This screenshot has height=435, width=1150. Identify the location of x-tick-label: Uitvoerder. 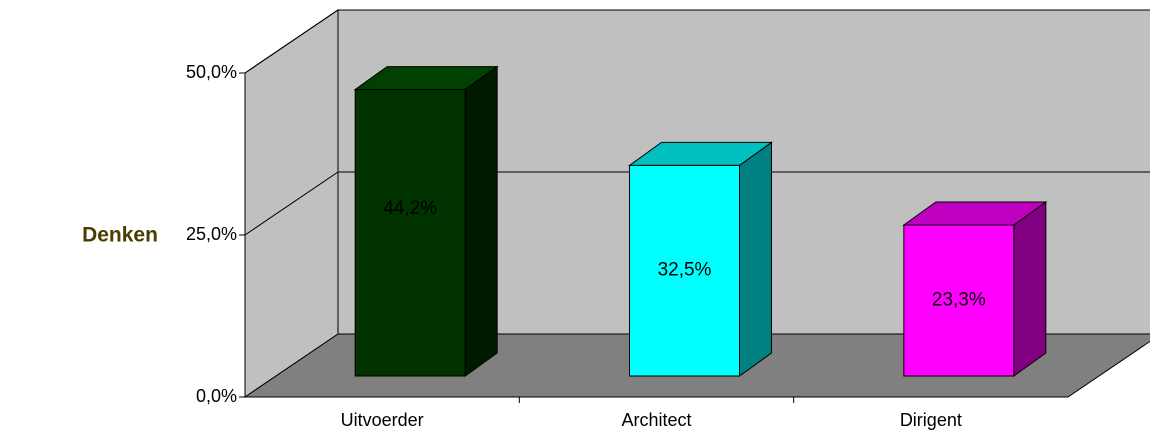
(382, 420).